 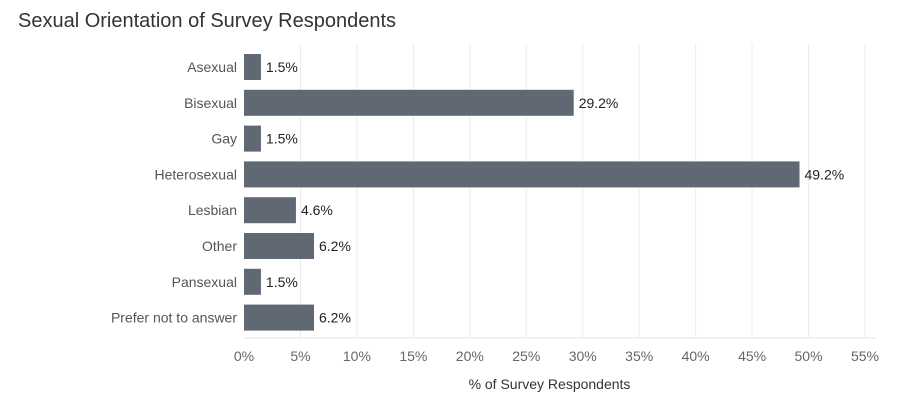 I want to click on value-label: 29.2%, so click(x=599, y=103).